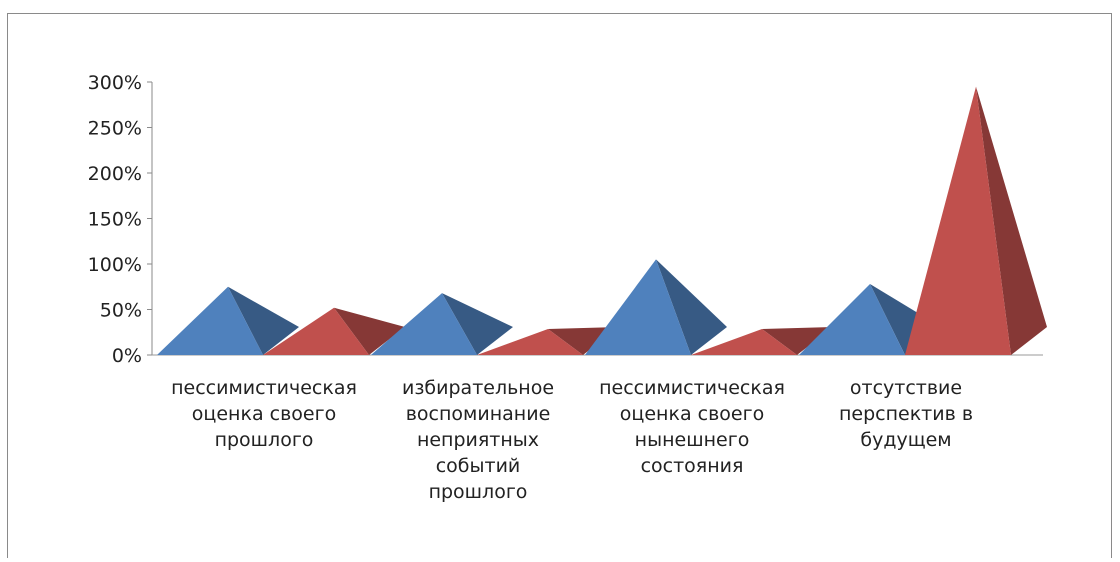  Describe the element at coordinates (115, 83) in the screenshot. I see `y-tick-label: 300%` at that location.